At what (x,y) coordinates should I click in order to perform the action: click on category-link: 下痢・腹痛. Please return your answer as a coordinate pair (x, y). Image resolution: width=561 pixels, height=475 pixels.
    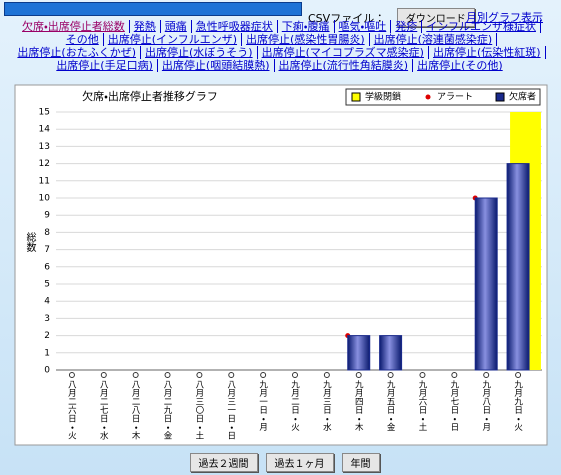
    Looking at the image, I should click on (306, 26).